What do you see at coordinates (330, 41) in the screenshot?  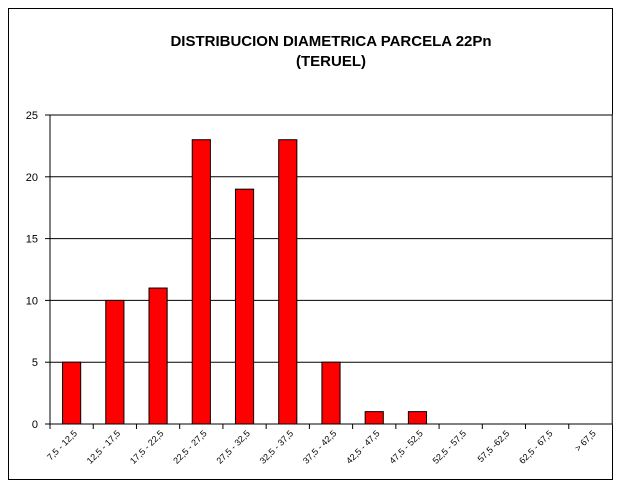 I see `chart-title: DISTRIBUCION DIAMETRICA PARCELA 22Pn` at bounding box center [330, 41].